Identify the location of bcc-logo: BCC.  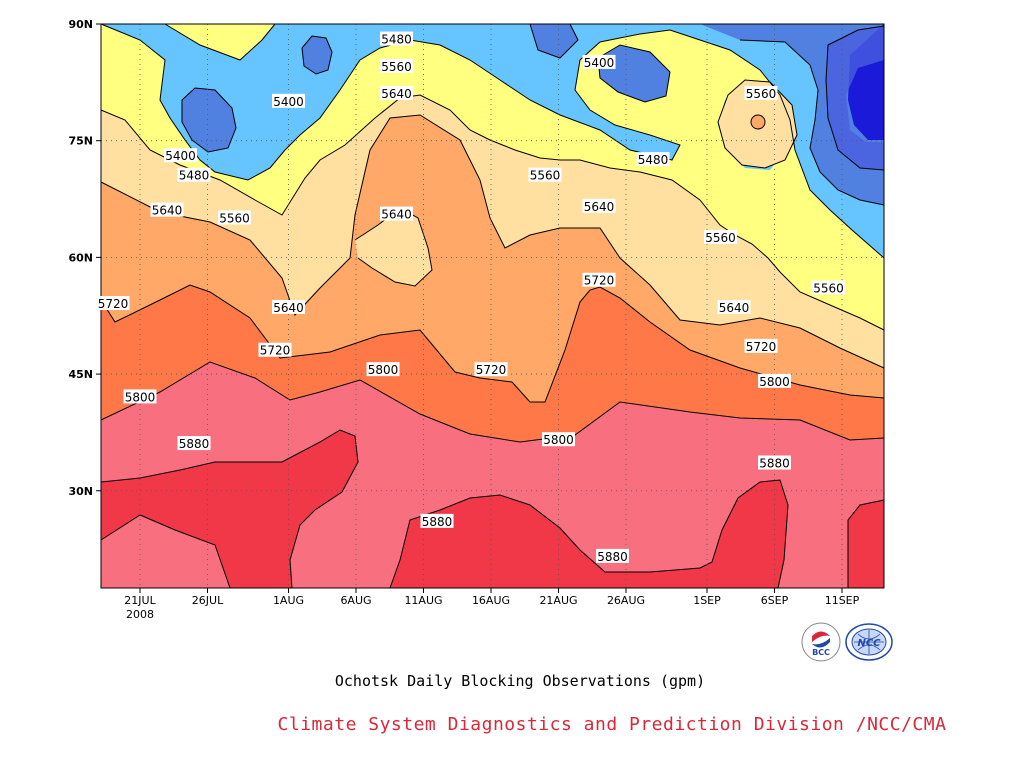
(821, 644).